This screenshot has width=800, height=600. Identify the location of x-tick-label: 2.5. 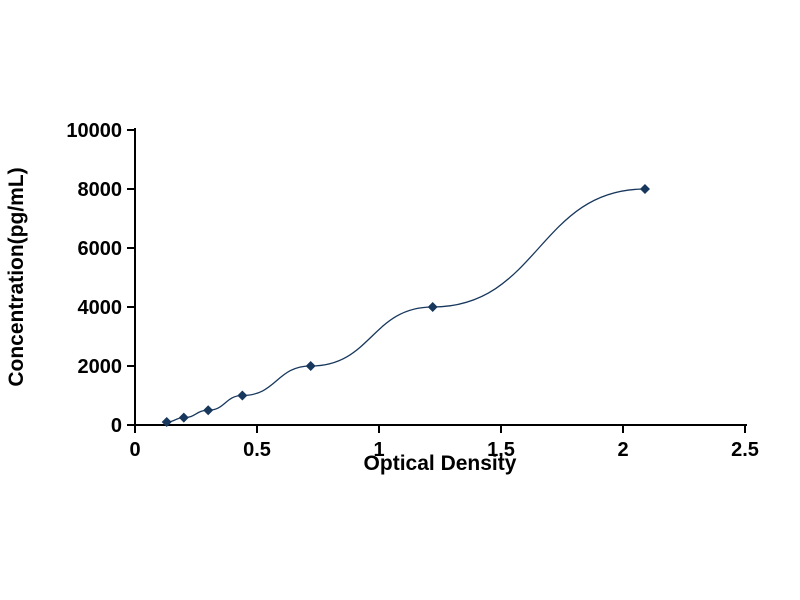
(745, 450).